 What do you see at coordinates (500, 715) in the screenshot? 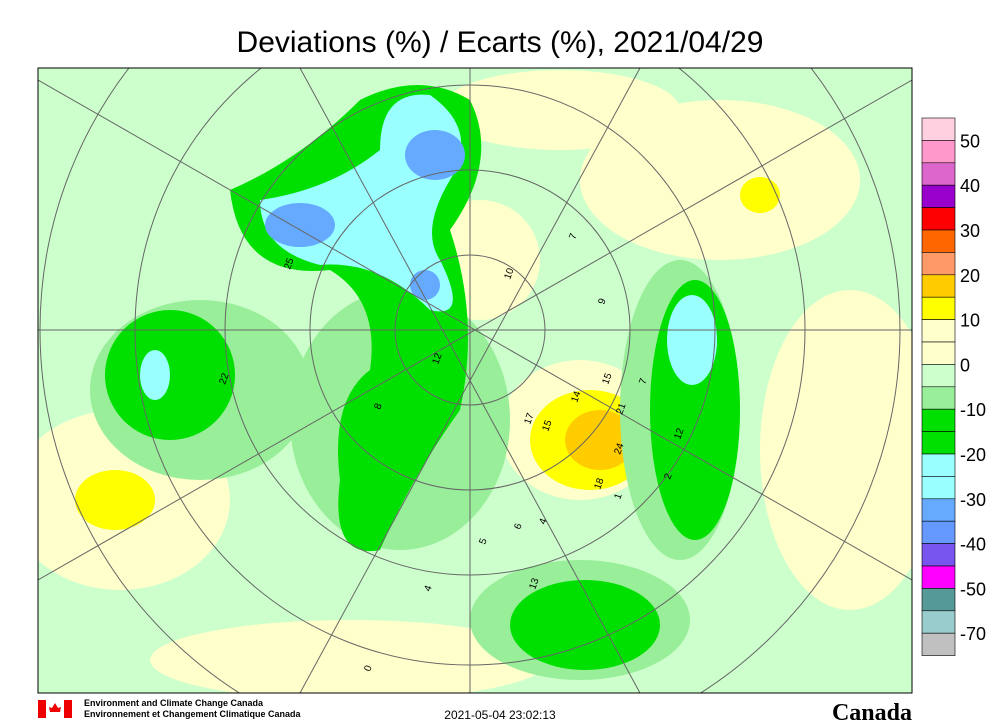
I see `timestamp: 2021-05-04 23:02:13` at bounding box center [500, 715].